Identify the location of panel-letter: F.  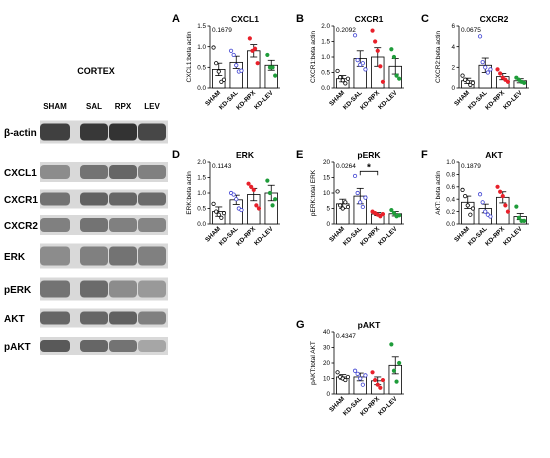
(424, 155).